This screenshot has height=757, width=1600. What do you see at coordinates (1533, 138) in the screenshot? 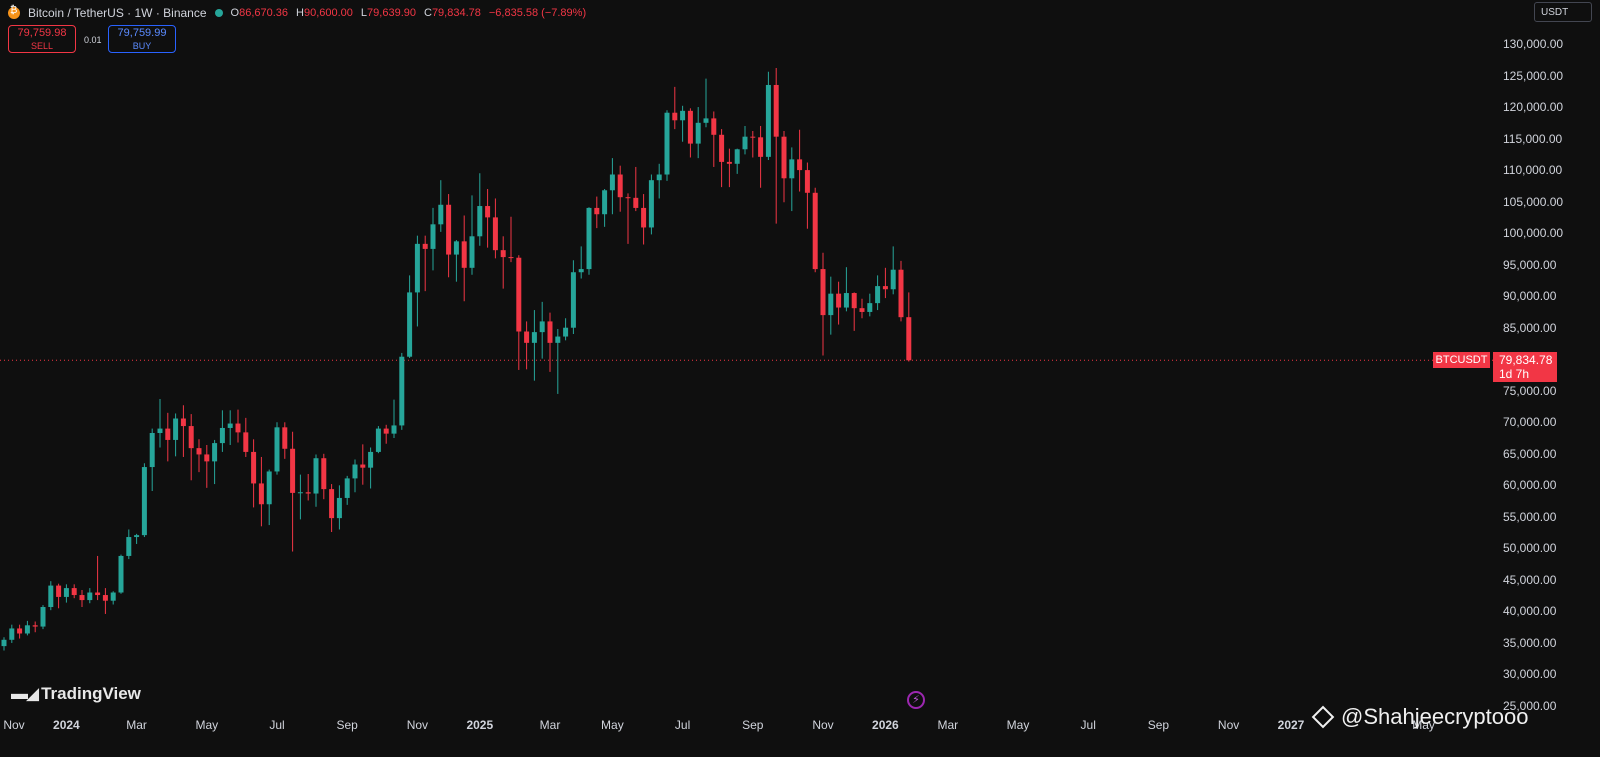
I see `price-axis-label: 115,000.00` at bounding box center [1533, 138].